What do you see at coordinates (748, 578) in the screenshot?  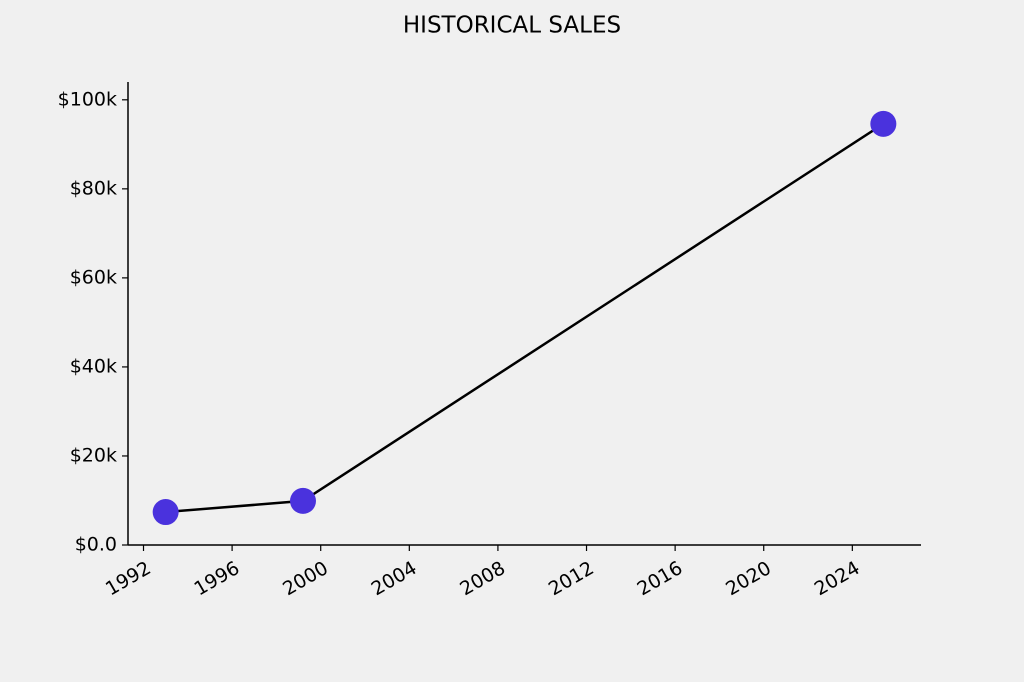 I see `x-tick-label: 2020` at bounding box center [748, 578].